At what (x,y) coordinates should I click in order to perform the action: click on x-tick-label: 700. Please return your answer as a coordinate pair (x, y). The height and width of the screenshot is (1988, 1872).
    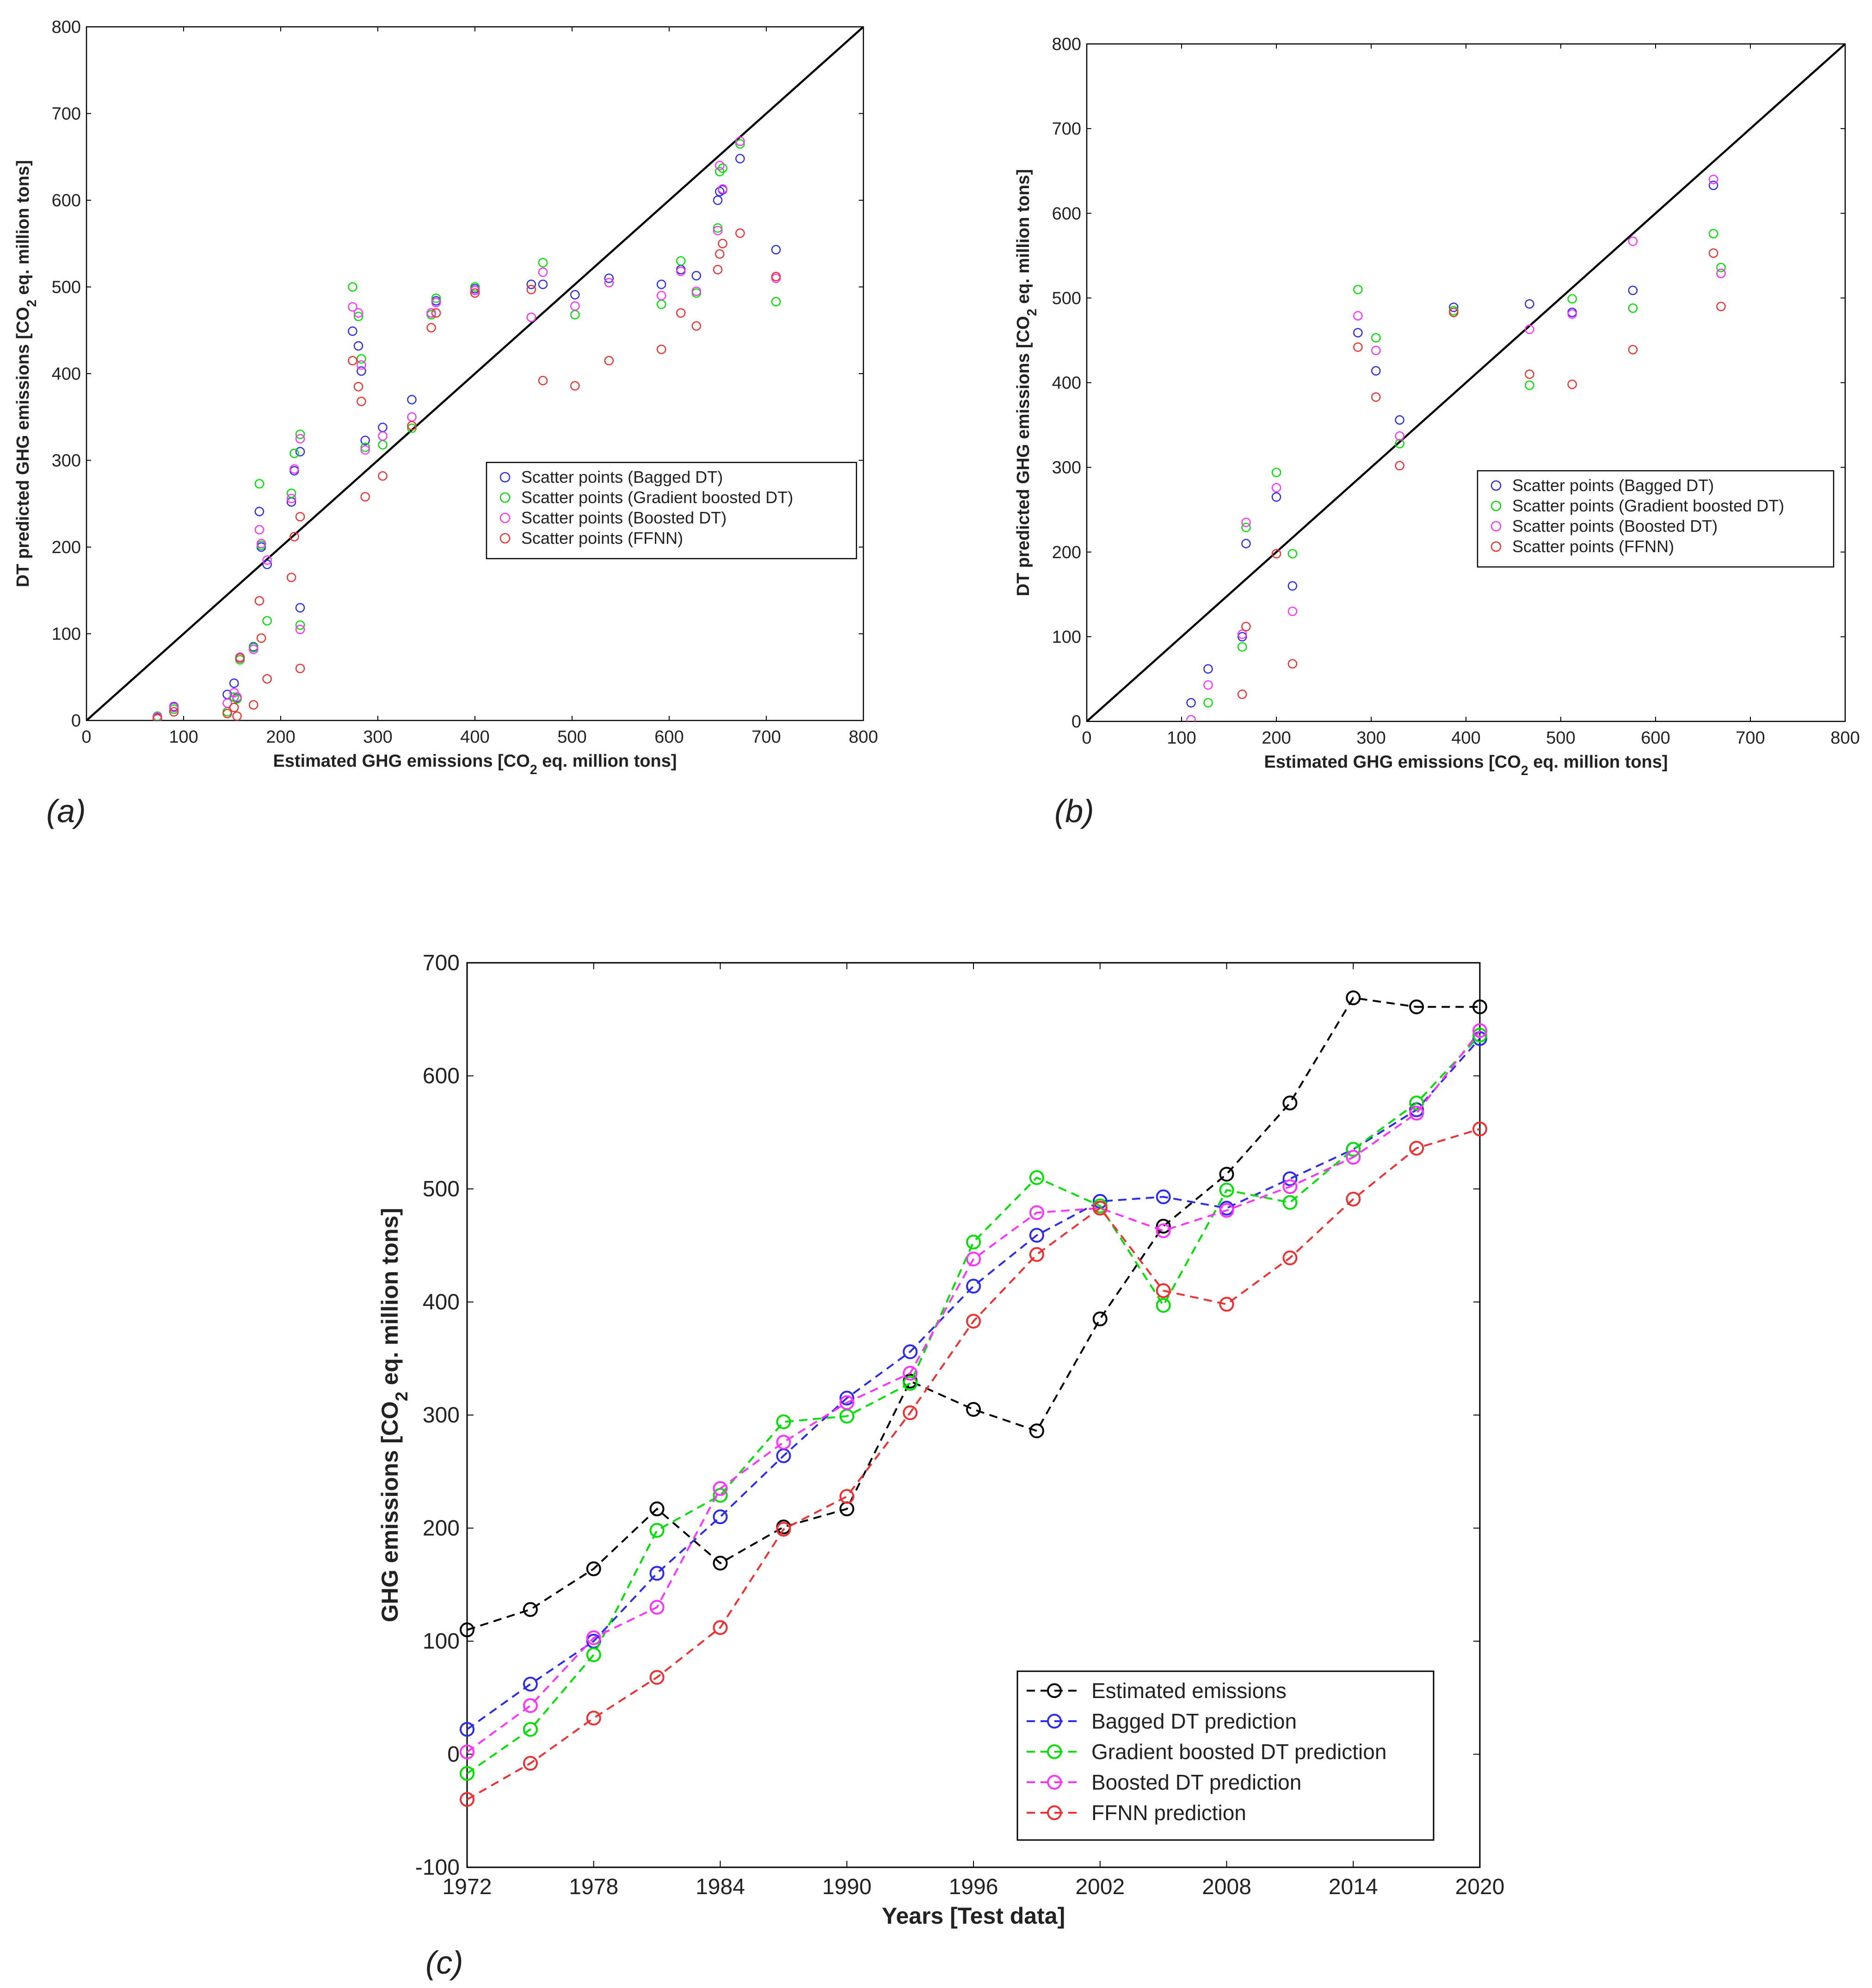
    Looking at the image, I should click on (1750, 738).